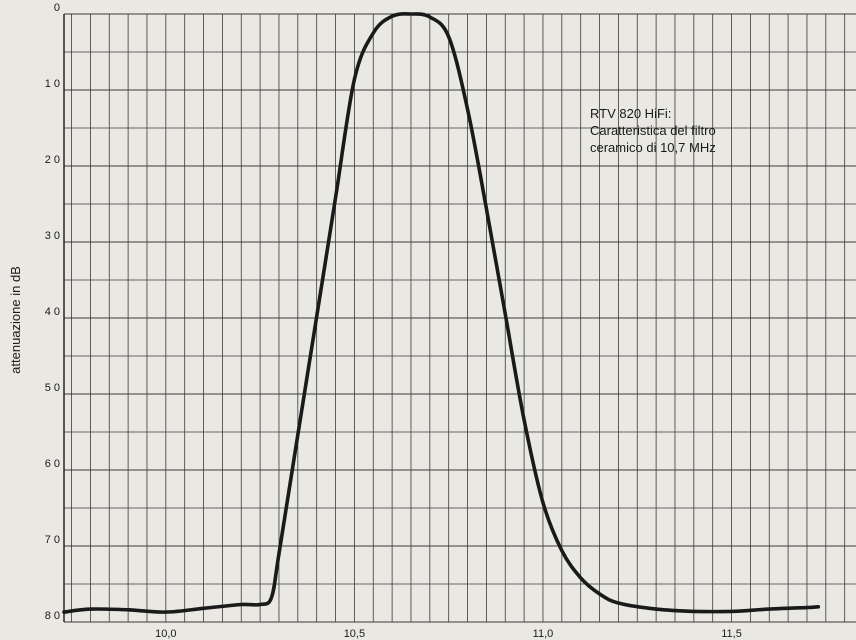  Describe the element at coordinates (731, 634) in the screenshot. I see `x-tick-label: 11,5` at that location.